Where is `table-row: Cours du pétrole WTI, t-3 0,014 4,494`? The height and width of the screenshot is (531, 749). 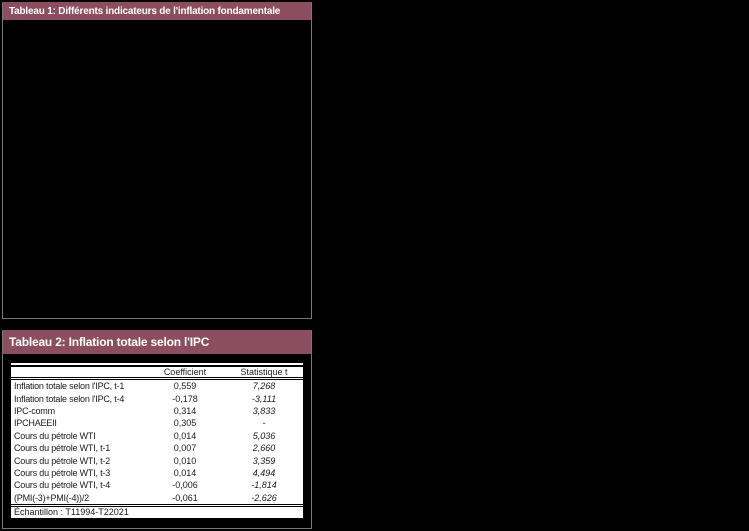 table-row: Cours du pétrole WTI, t-3 0,014 4,494 is located at coordinates (157, 473).